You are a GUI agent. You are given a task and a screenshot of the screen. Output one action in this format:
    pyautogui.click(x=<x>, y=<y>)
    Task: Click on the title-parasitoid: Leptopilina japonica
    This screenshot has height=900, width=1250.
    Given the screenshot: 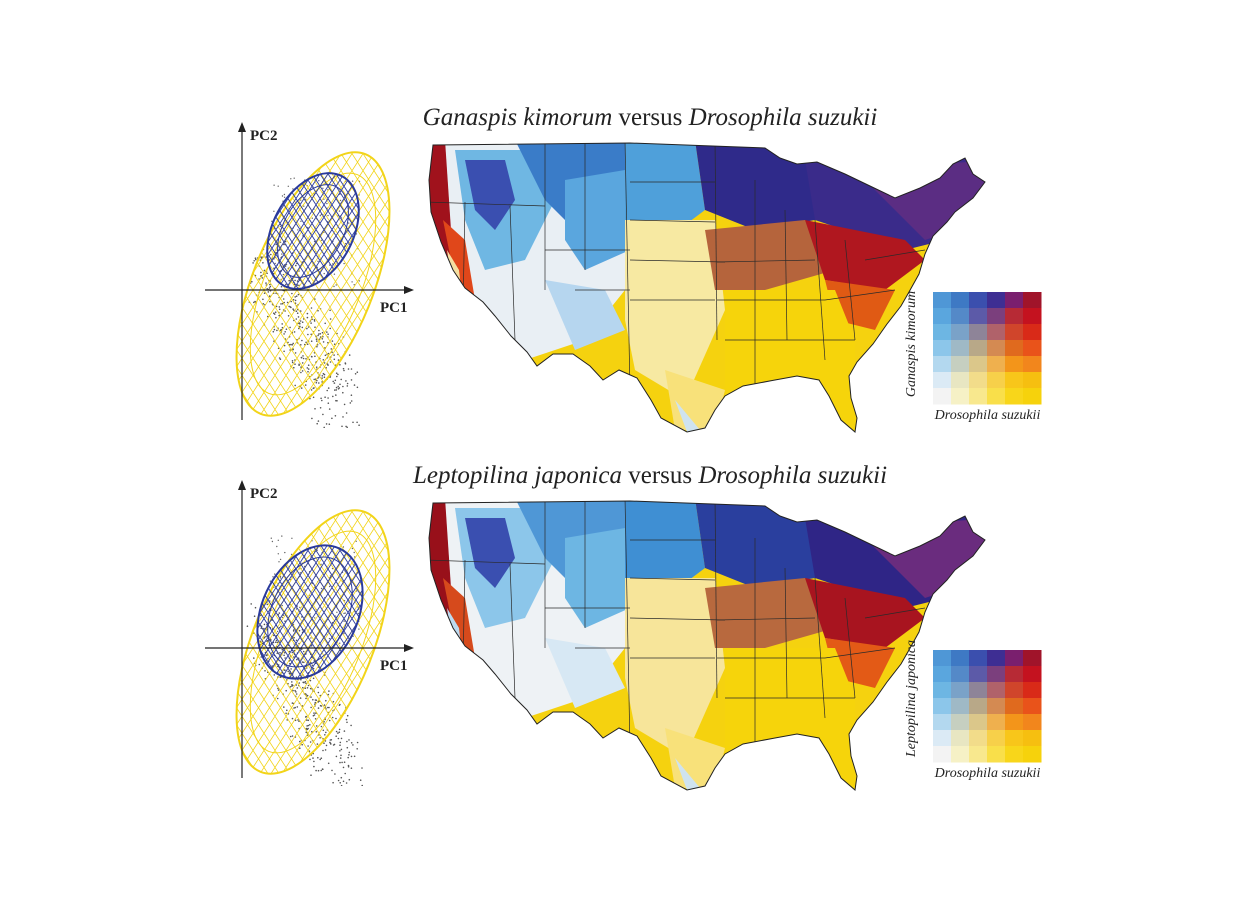 What is the action you would take?
    pyautogui.click(x=517, y=475)
    